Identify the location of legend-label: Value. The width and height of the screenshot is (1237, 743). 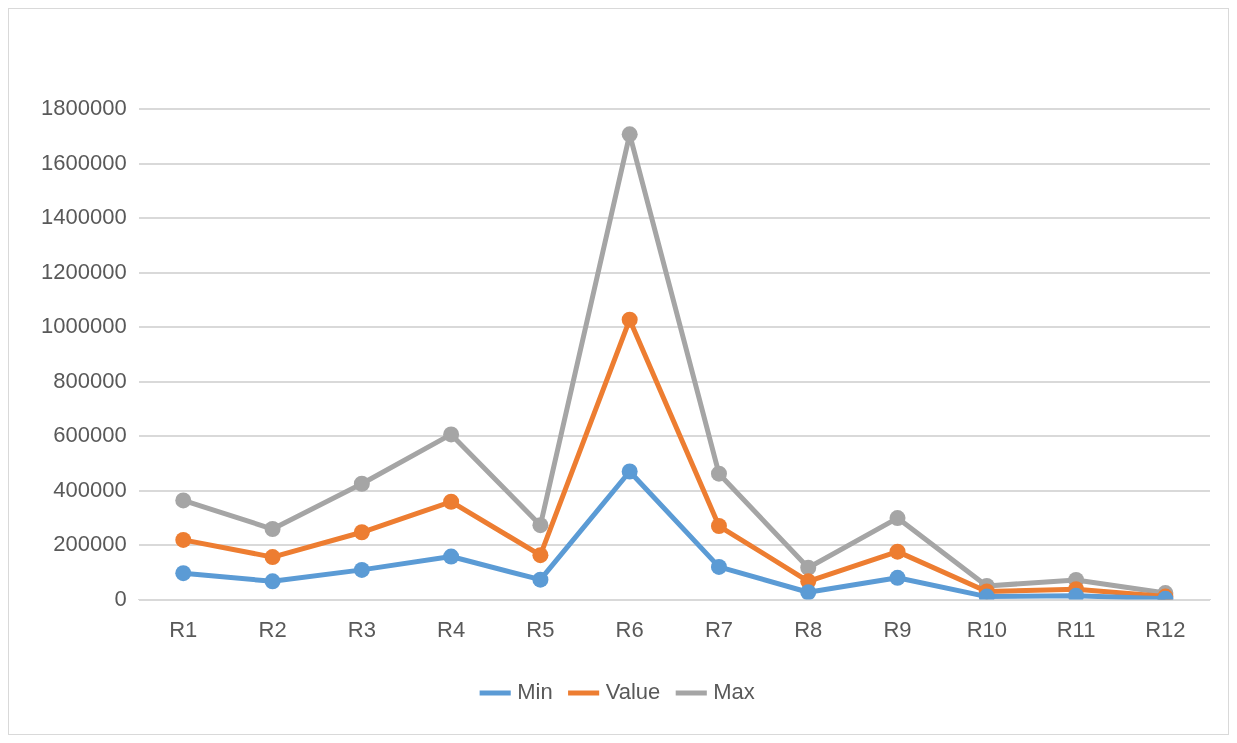
(633, 692).